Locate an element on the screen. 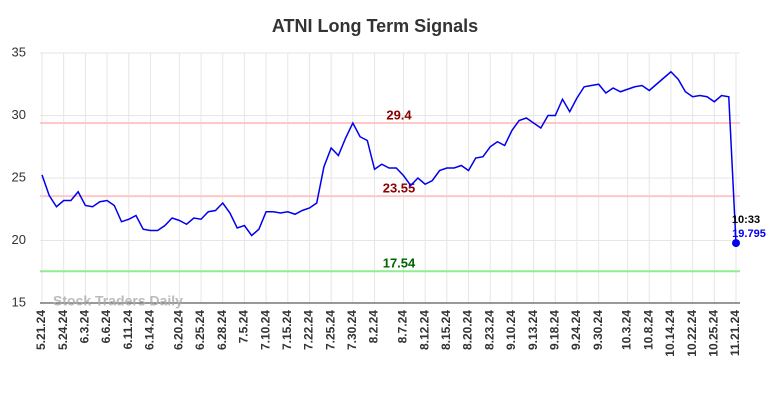  x-tick-label: 5.24.24 is located at coordinates (63, 330).